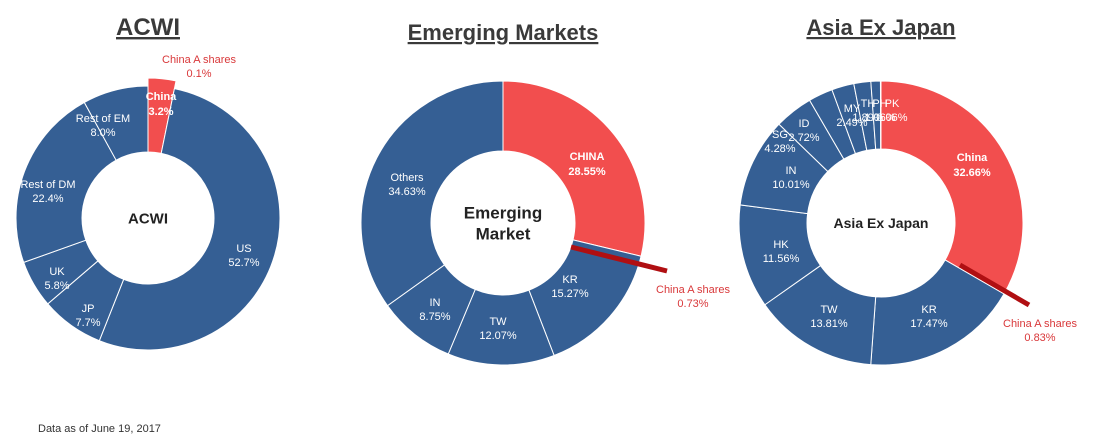  I want to click on chart-title: Emerging Markets, so click(503, 32).